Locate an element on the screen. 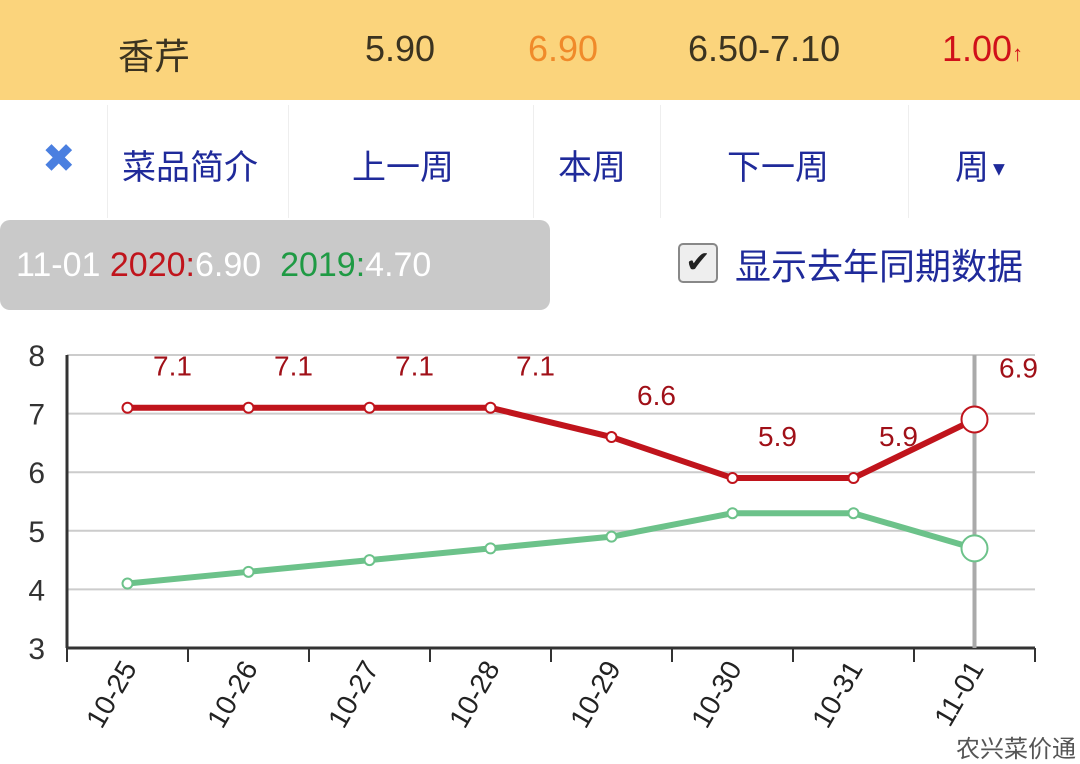 The height and width of the screenshot is (764, 1080). y-tick-label: 7 is located at coordinates (36, 415).